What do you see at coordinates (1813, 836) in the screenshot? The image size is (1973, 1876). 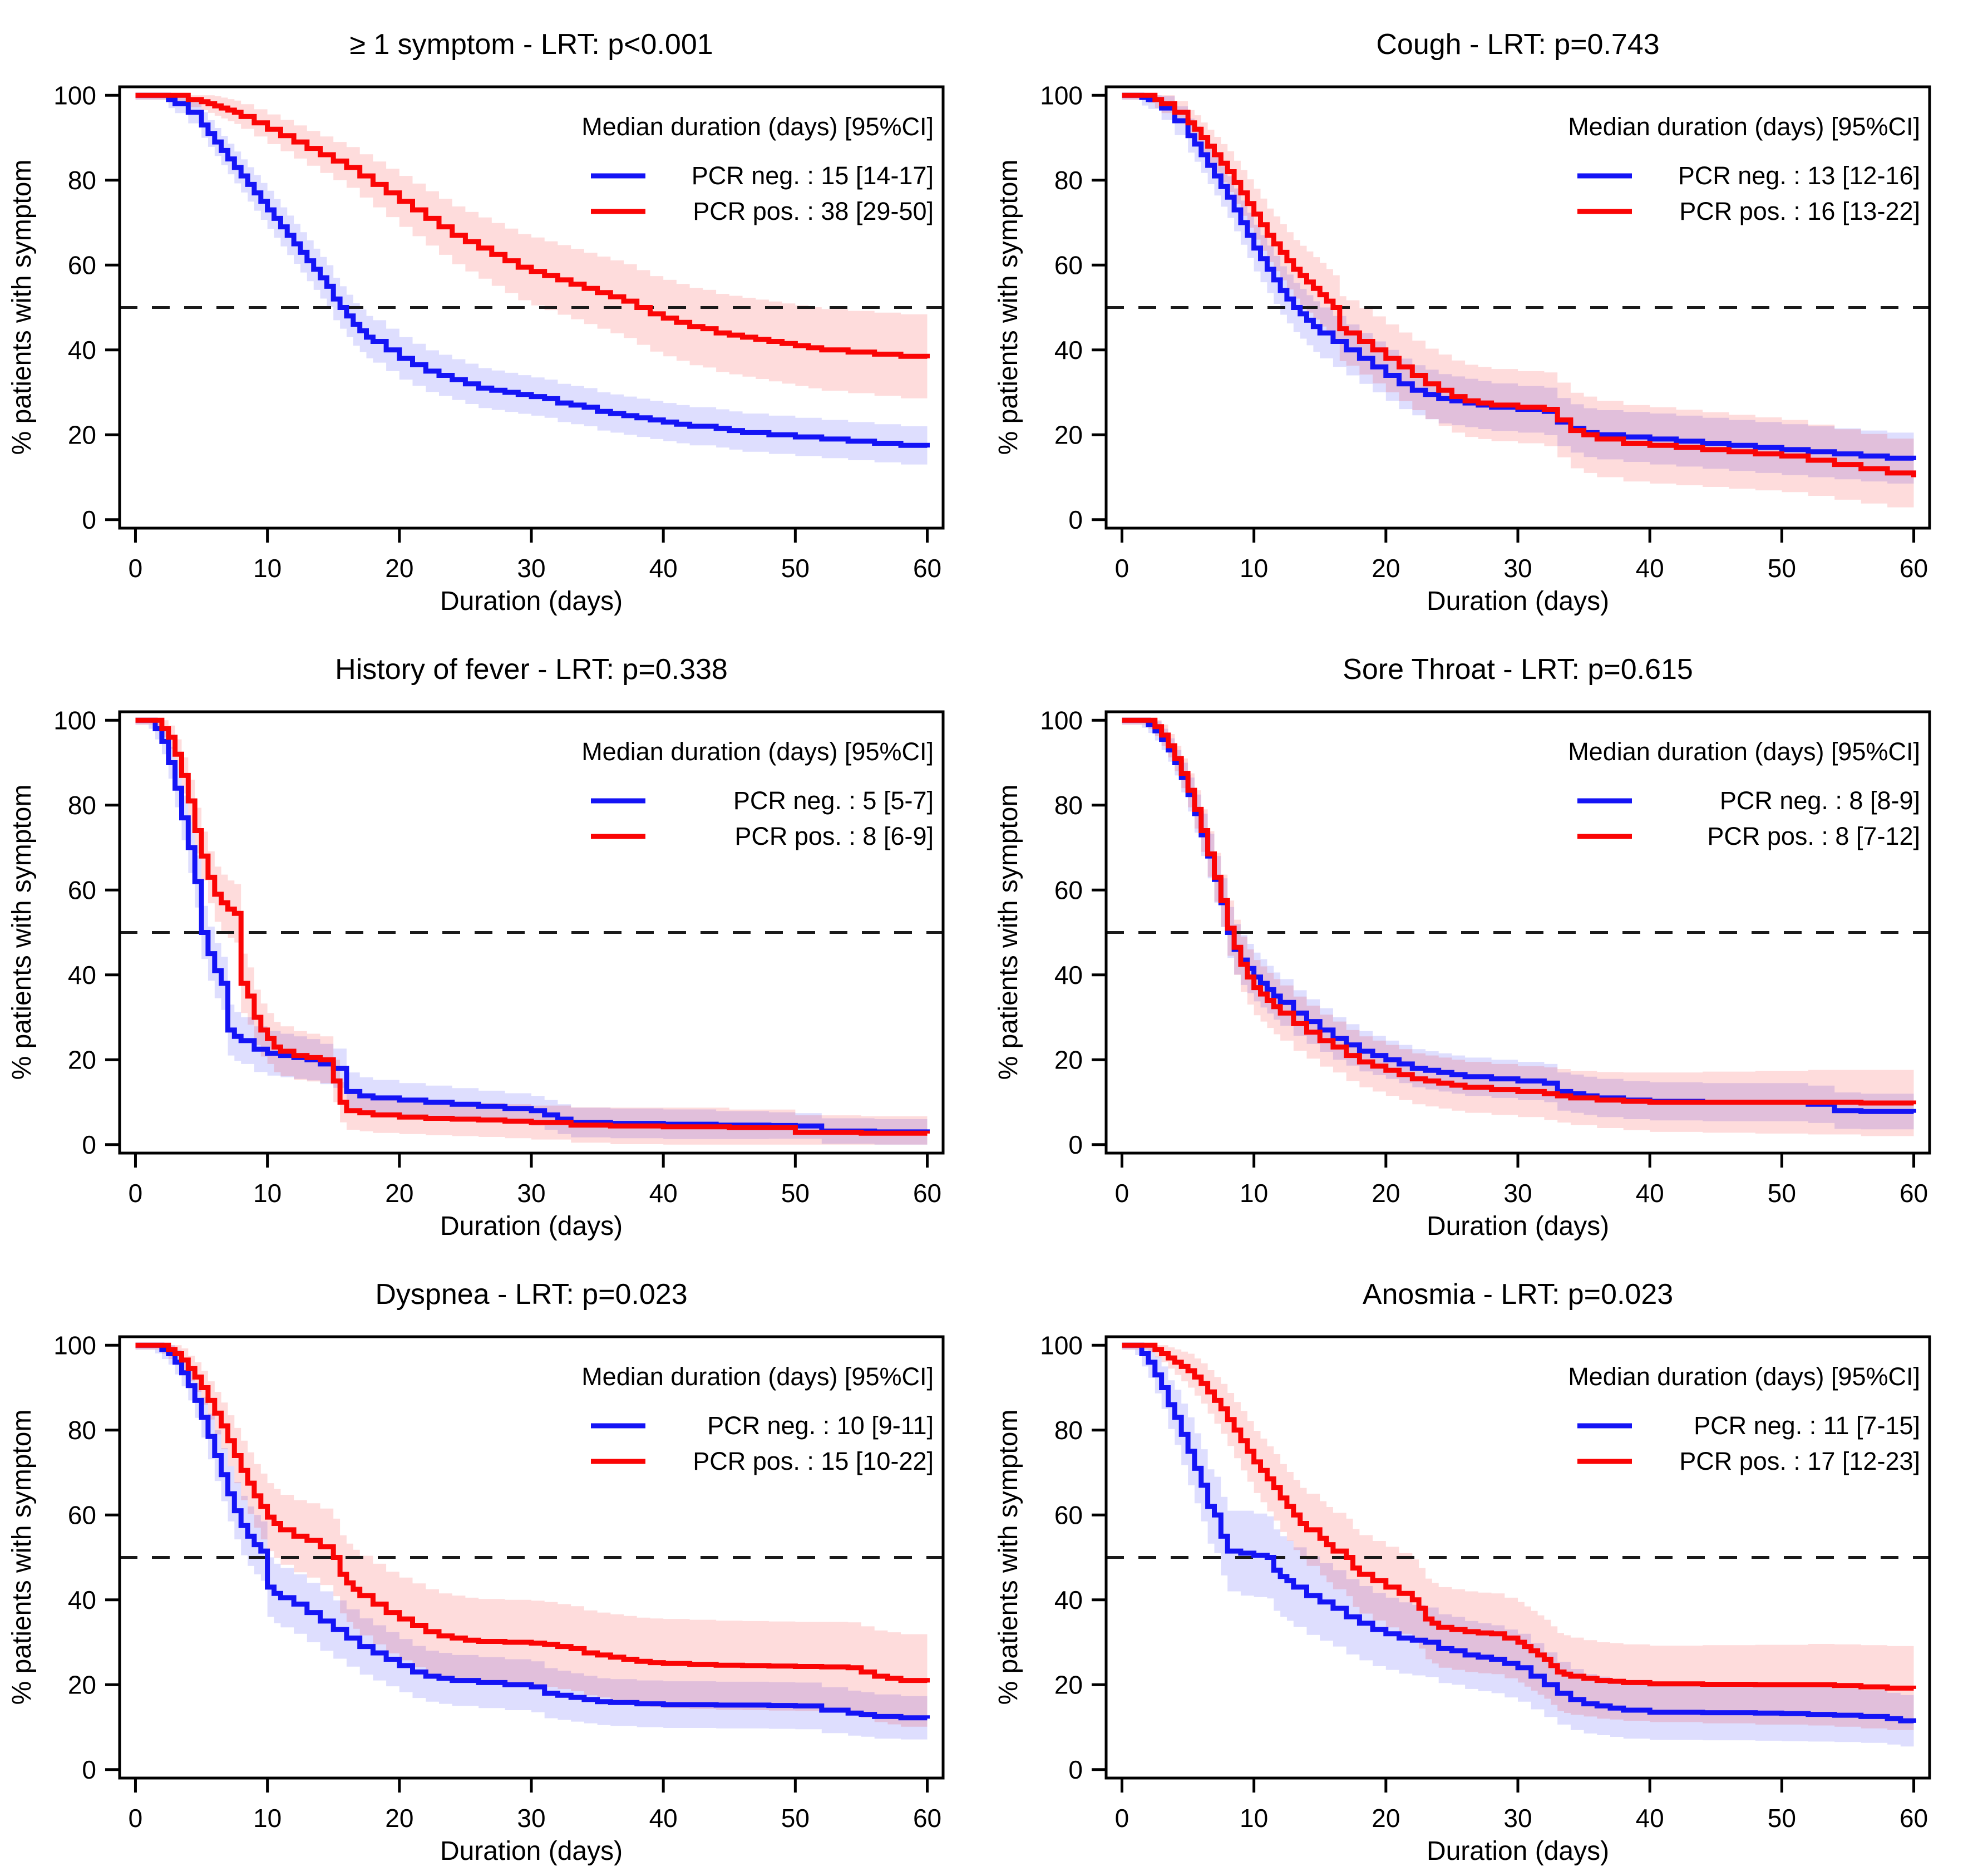 I see `legend-label-pos: PCR pos. : 8 [7-12]` at bounding box center [1813, 836].